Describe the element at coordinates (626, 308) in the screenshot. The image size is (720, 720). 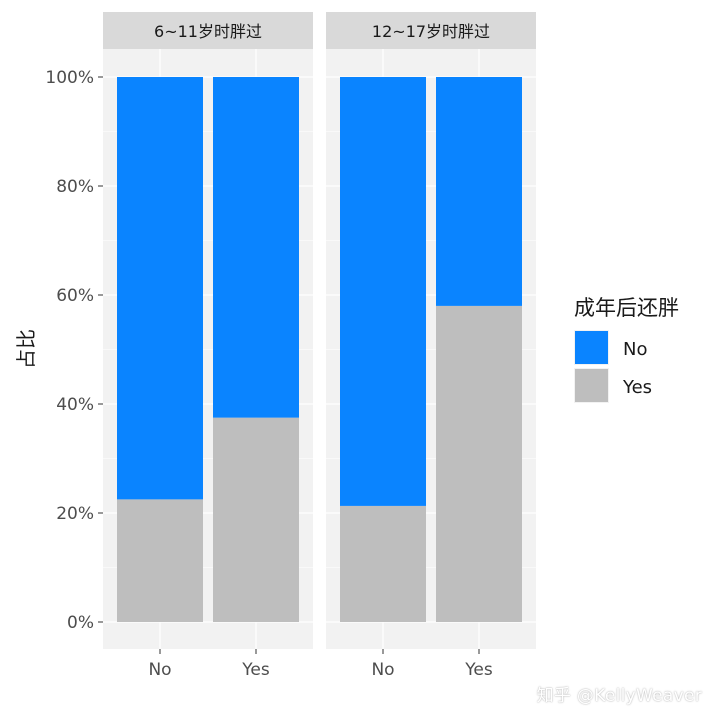
I see `legend-title: 成年后还胖` at that location.